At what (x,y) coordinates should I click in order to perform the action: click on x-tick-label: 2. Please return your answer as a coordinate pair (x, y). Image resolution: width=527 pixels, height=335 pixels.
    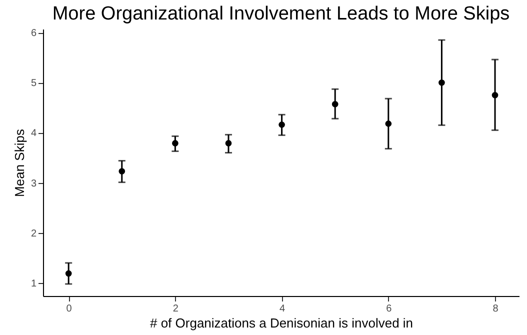
    Looking at the image, I should click on (175, 309).